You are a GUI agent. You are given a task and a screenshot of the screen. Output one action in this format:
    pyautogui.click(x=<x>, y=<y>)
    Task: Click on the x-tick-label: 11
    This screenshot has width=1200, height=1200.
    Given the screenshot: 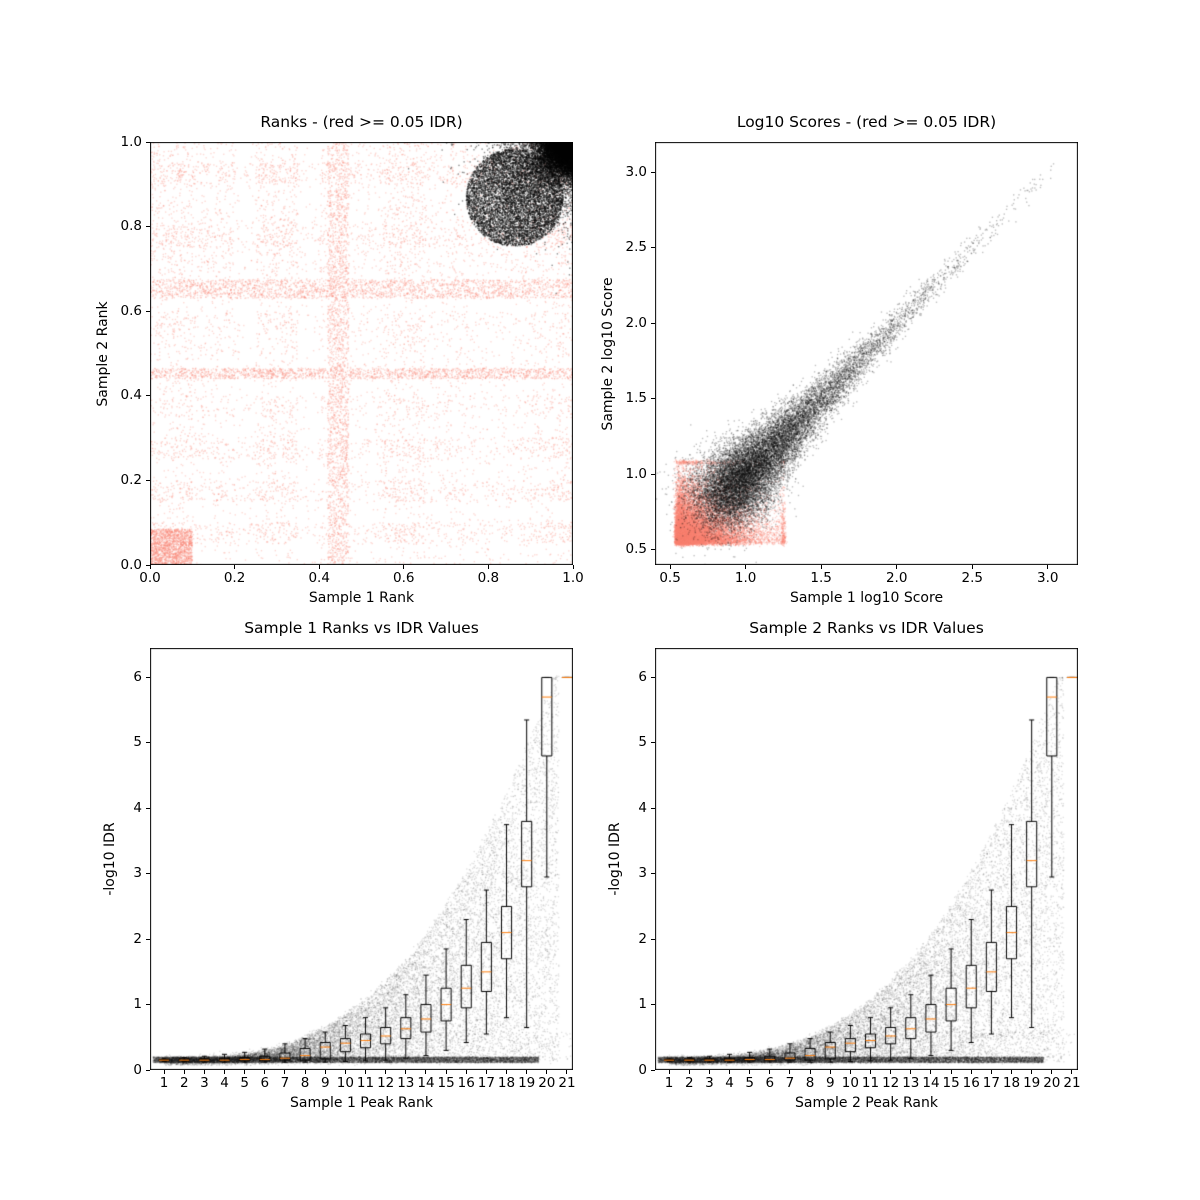 What is the action you would take?
    pyautogui.click(x=365, y=1083)
    